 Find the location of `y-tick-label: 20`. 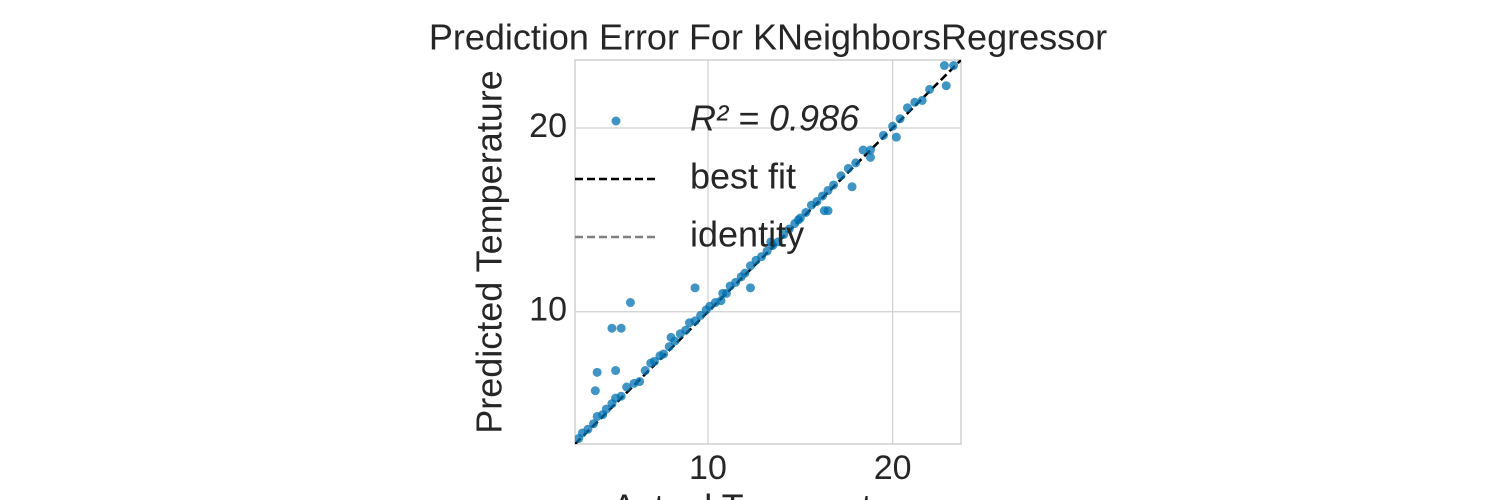

y-tick-label: 20 is located at coordinates (548, 126).